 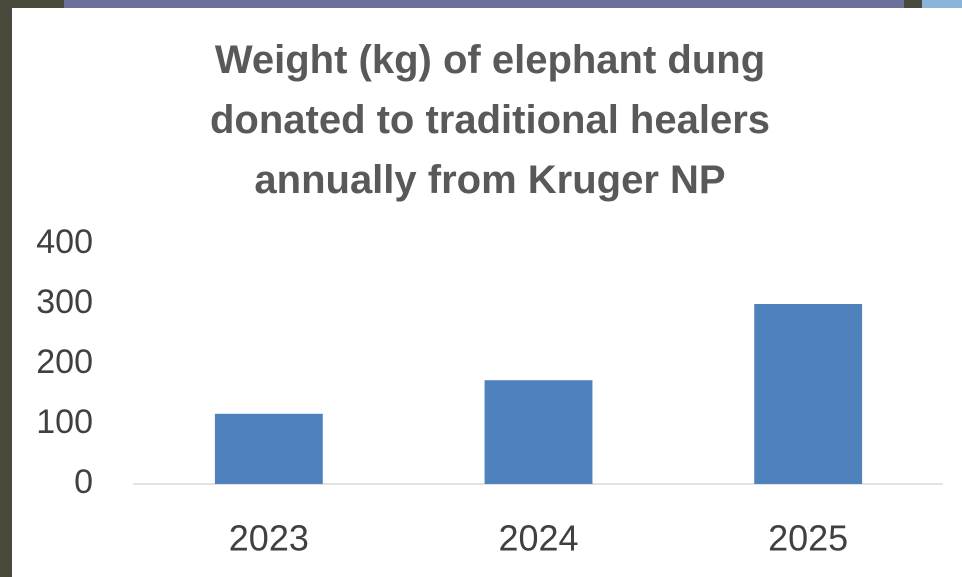 What do you see at coordinates (83, 482) in the screenshot?
I see `y-tick-label: 0` at bounding box center [83, 482].